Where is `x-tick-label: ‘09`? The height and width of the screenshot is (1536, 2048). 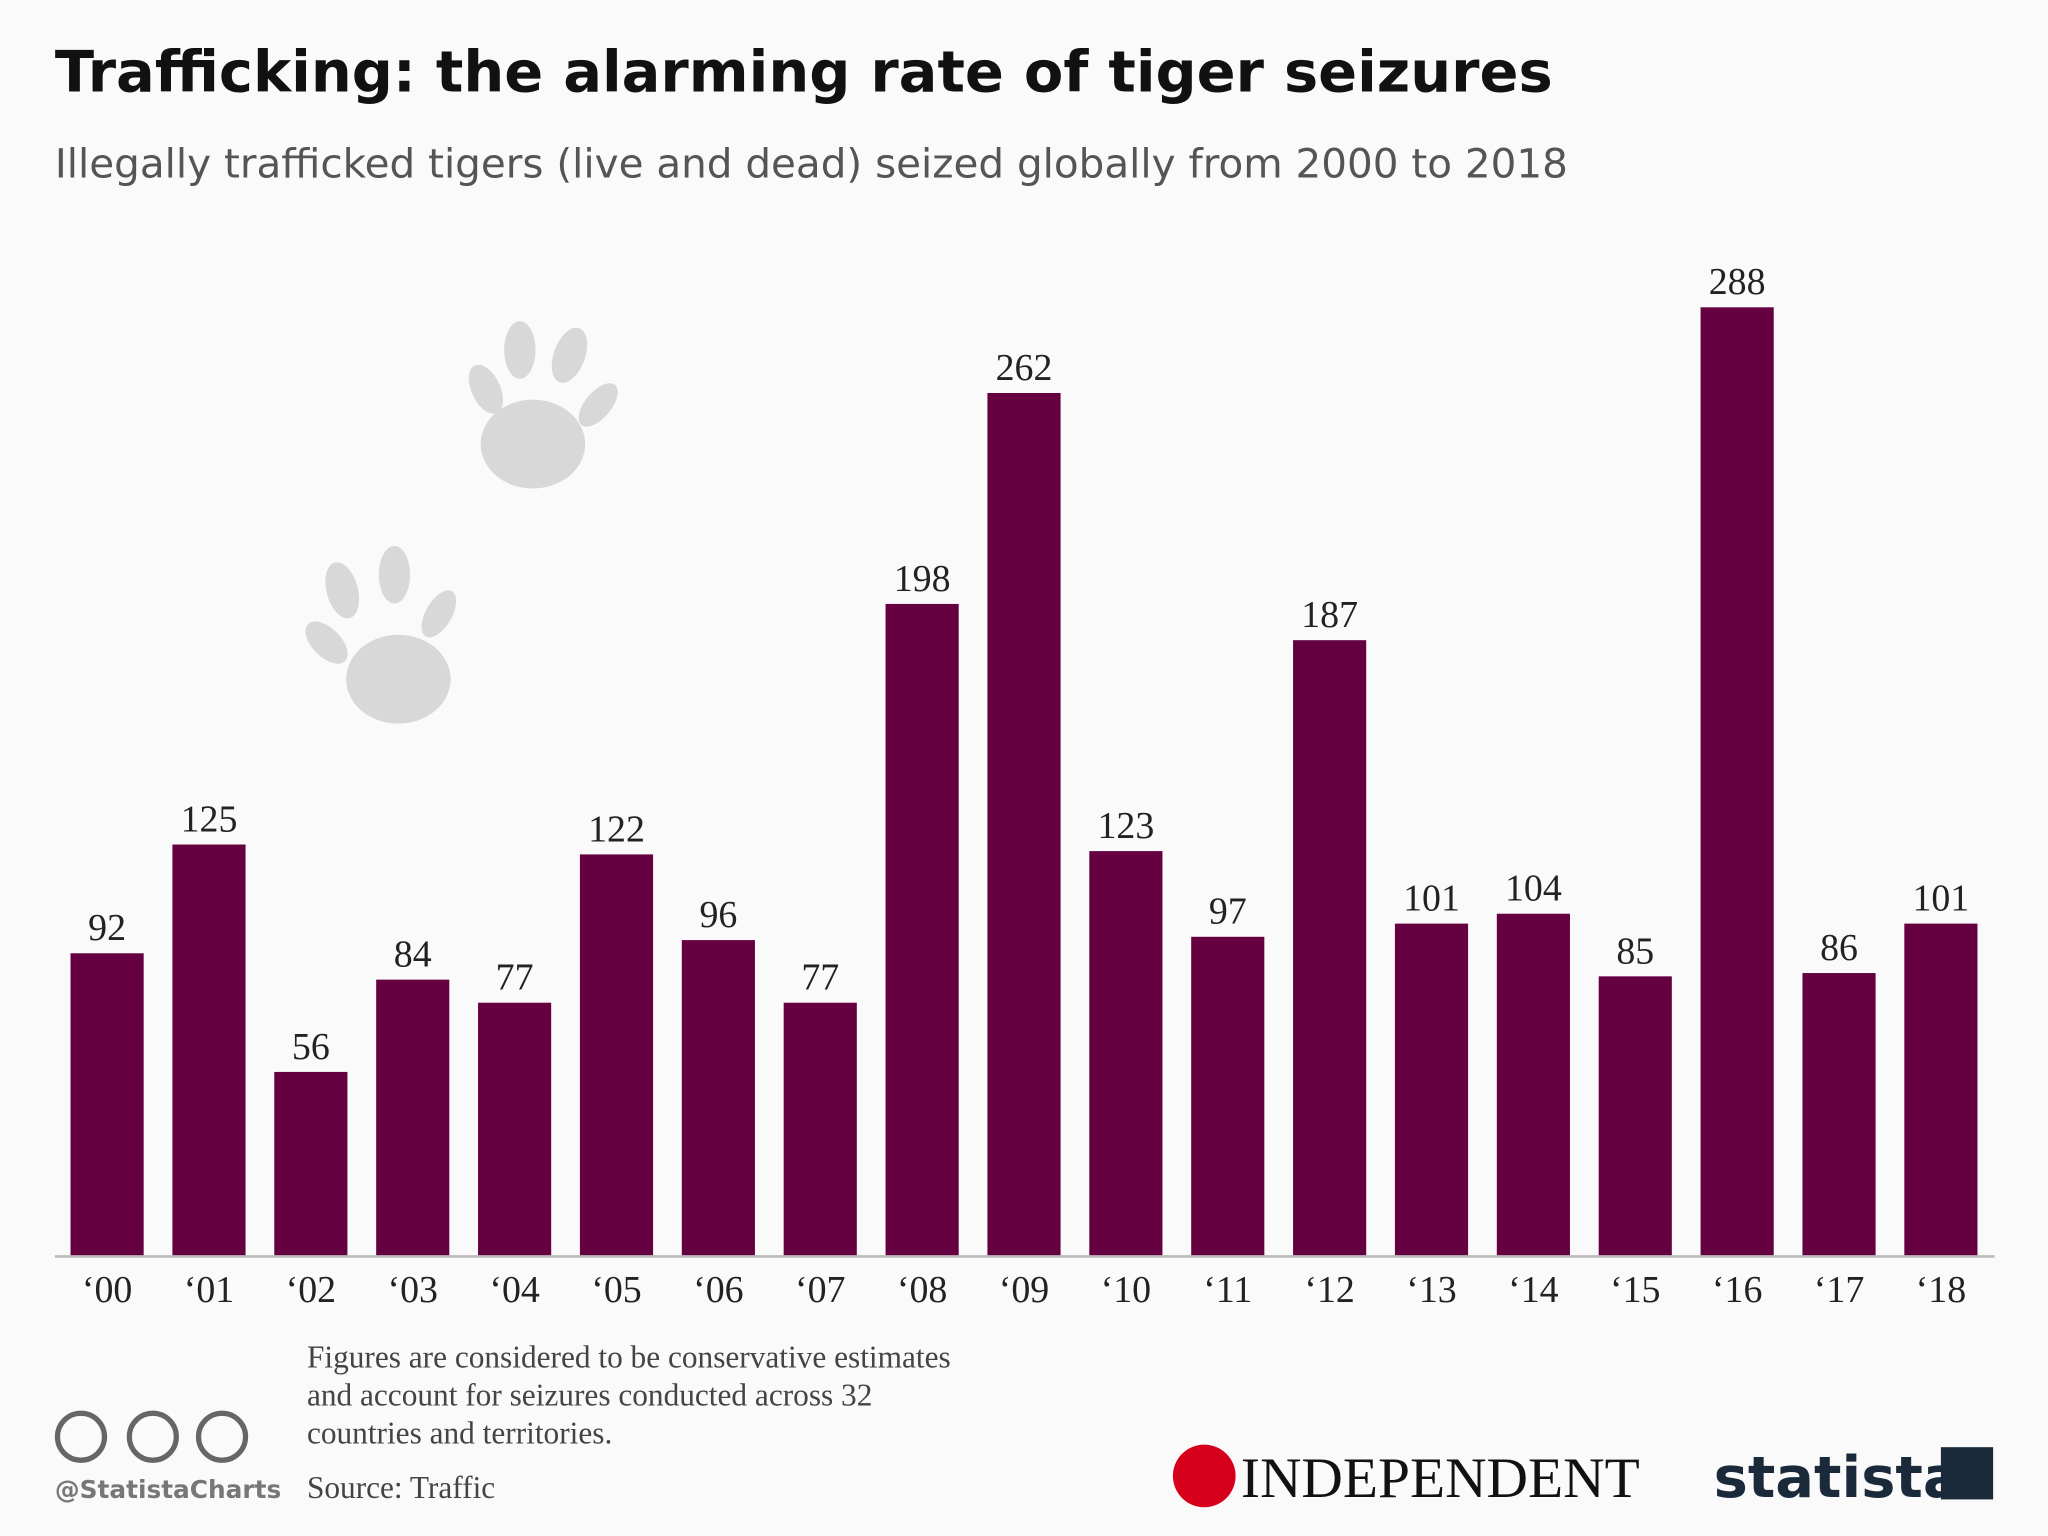 x-tick-label: ‘09 is located at coordinates (1024, 1290).